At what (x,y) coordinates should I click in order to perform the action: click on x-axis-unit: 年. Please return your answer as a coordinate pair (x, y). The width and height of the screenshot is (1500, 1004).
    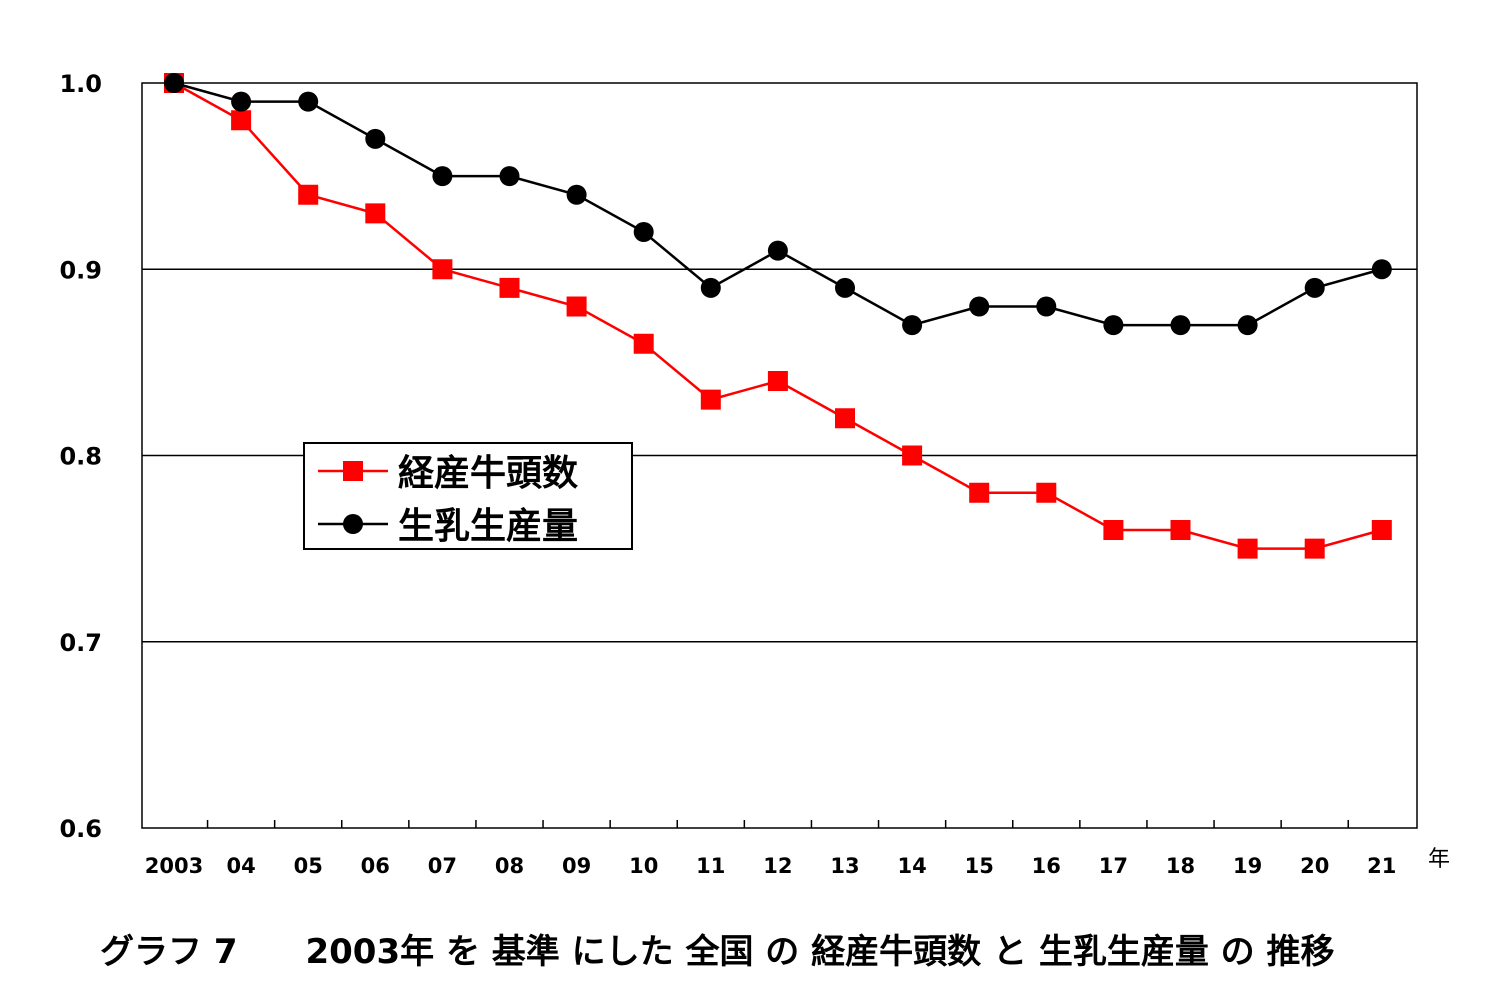
    Looking at the image, I should click on (1439, 859).